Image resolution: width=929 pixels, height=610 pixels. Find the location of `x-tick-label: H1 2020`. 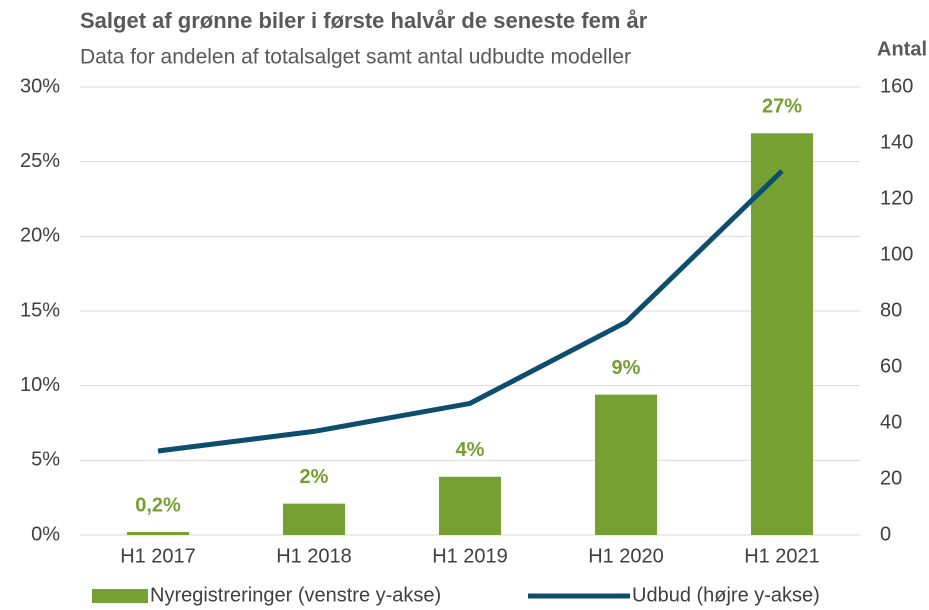

x-tick-label: H1 2020 is located at coordinates (626, 556).